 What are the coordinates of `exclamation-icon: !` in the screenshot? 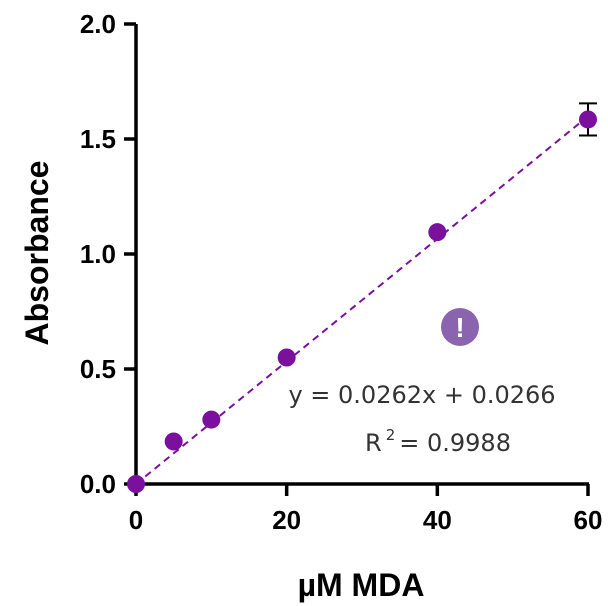 It's located at (459, 327).